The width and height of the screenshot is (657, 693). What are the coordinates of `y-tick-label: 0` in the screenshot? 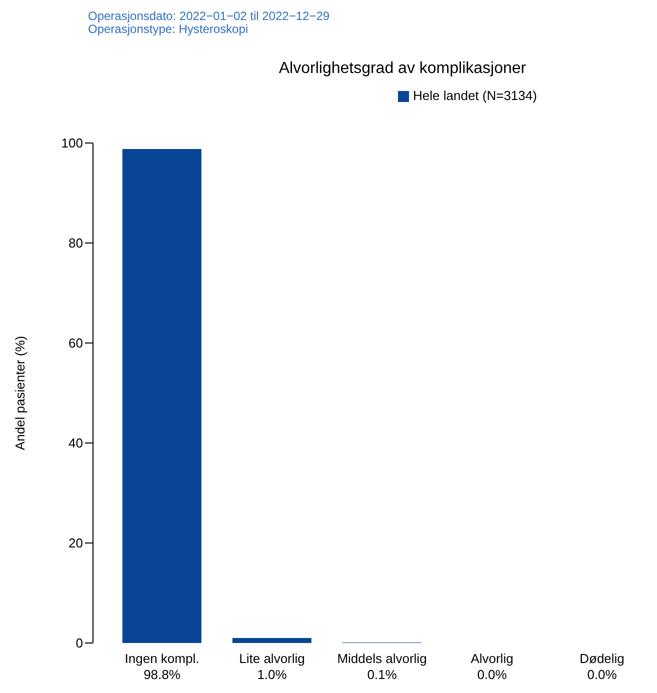 It's located at (79, 643).